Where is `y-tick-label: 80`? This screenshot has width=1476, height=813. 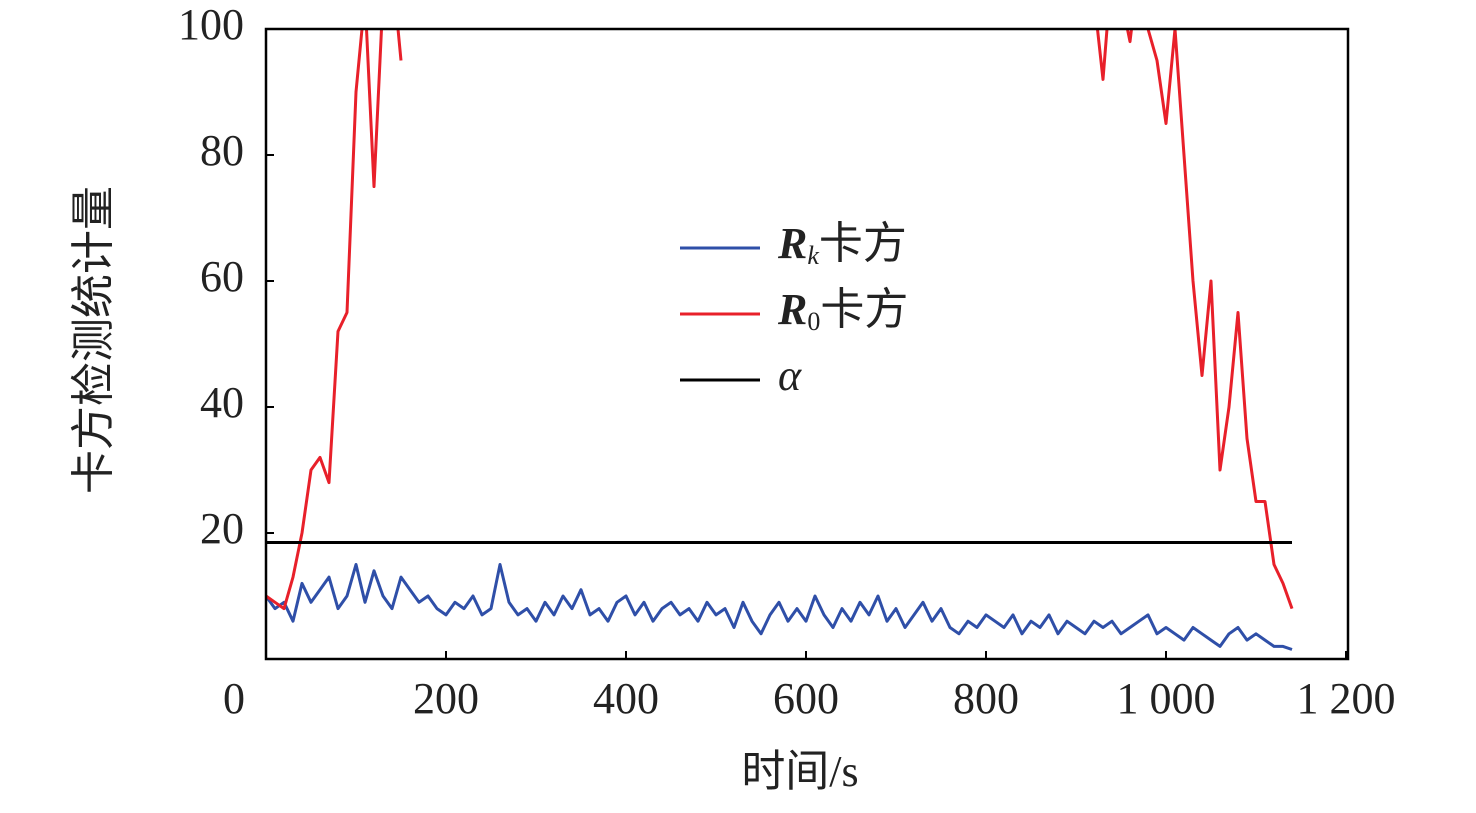
y-tick-label: 80 is located at coordinates (222, 150).